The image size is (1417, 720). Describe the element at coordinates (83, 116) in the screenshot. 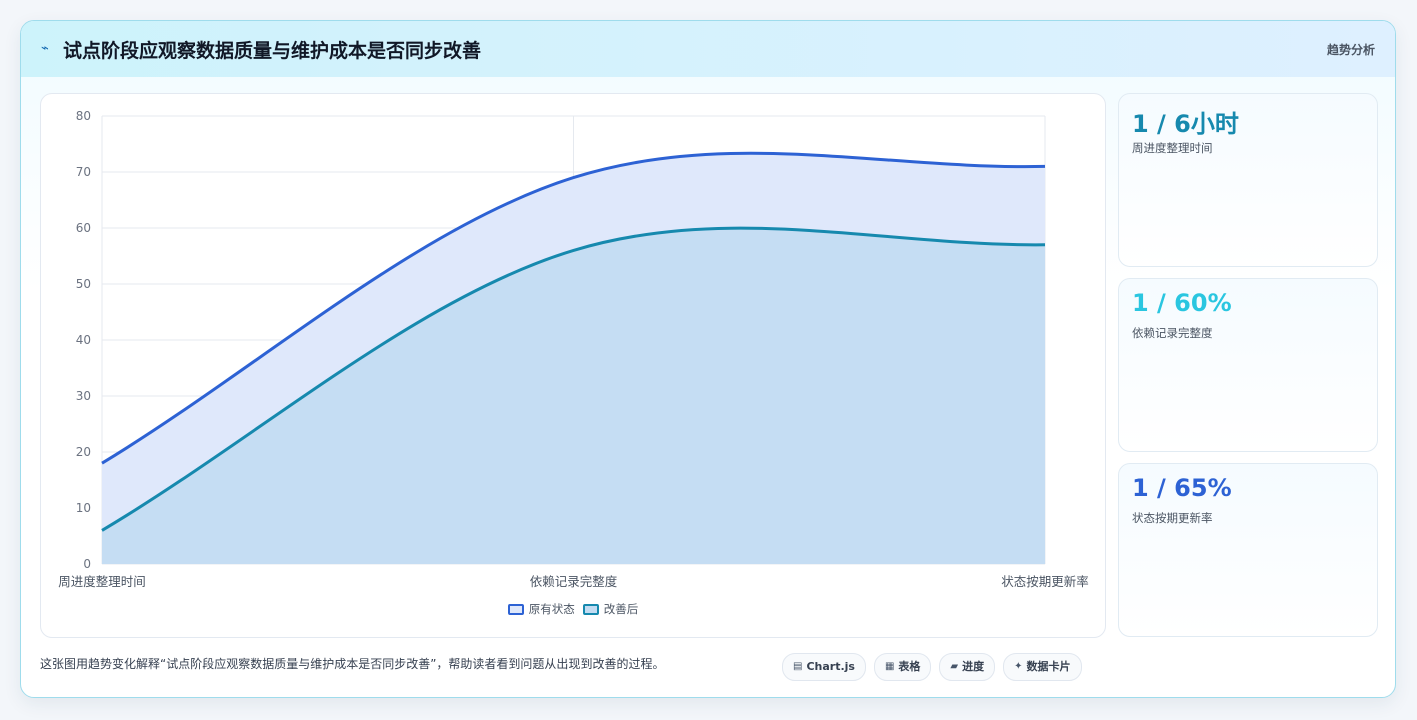

I see `y-tick-label: 80` at that location.